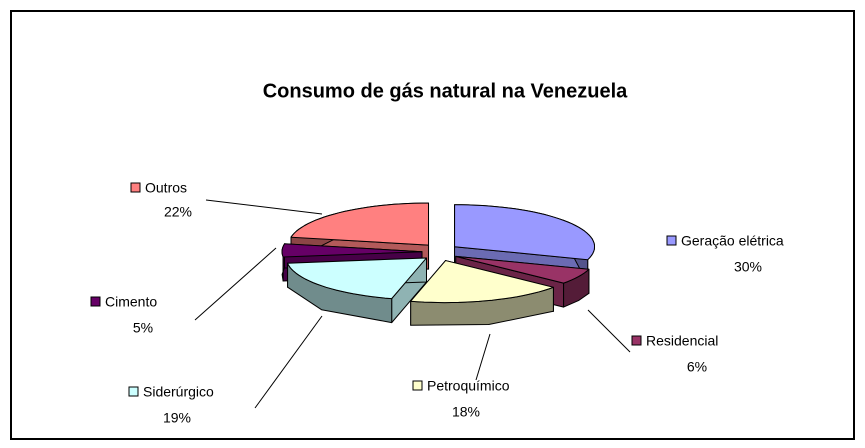 Image resolution: width=865 pixels, height=448 pixels. What do you see at coordinates (697, 367) in the screenshot?
I see `value-label: 6%` at bounding box center [697, 367].